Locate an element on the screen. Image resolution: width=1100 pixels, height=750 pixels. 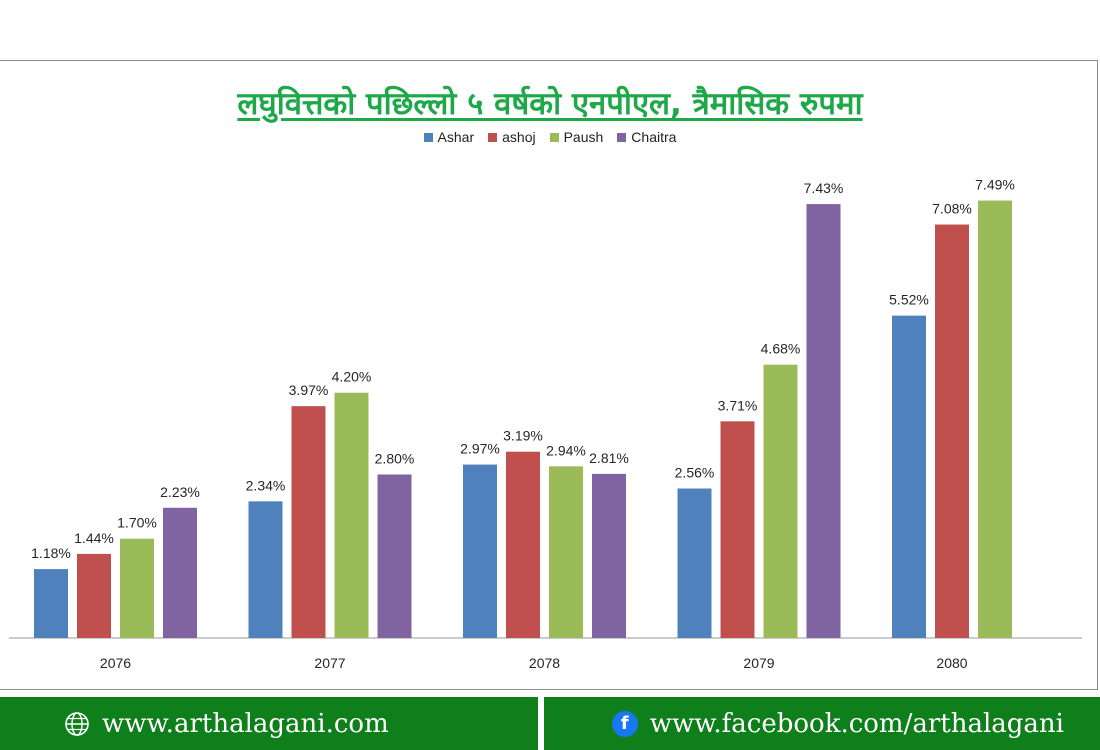
data-label-ashoj-2078: 3.19% is located at coordinates (523, 436).